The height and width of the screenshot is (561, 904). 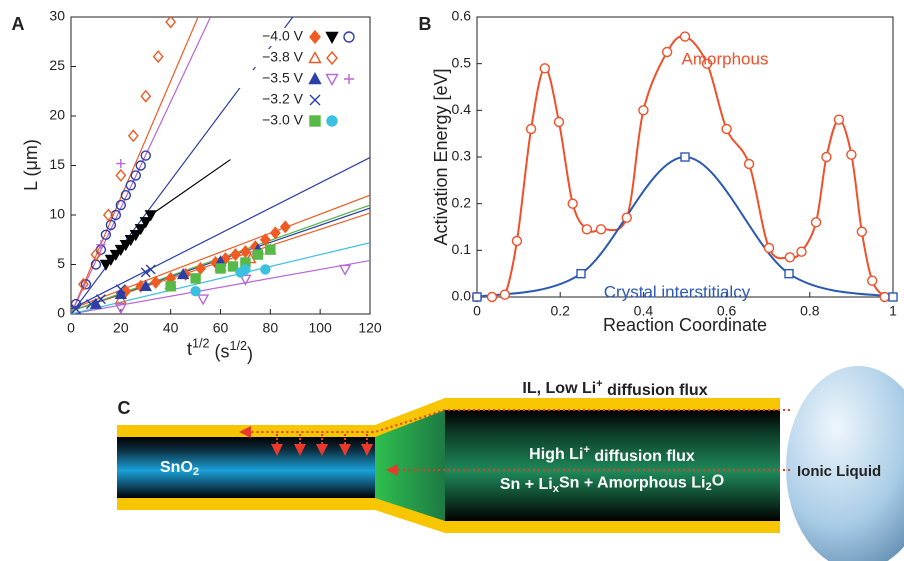 I want to click on tube-label-part: SnO, so click(x=176, y=467).